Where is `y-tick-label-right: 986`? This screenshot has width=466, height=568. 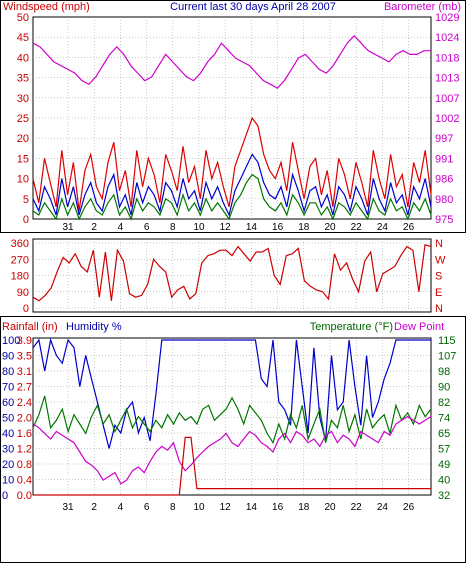
y-tick-label-right: 986 is located at coordinates (444, 180).